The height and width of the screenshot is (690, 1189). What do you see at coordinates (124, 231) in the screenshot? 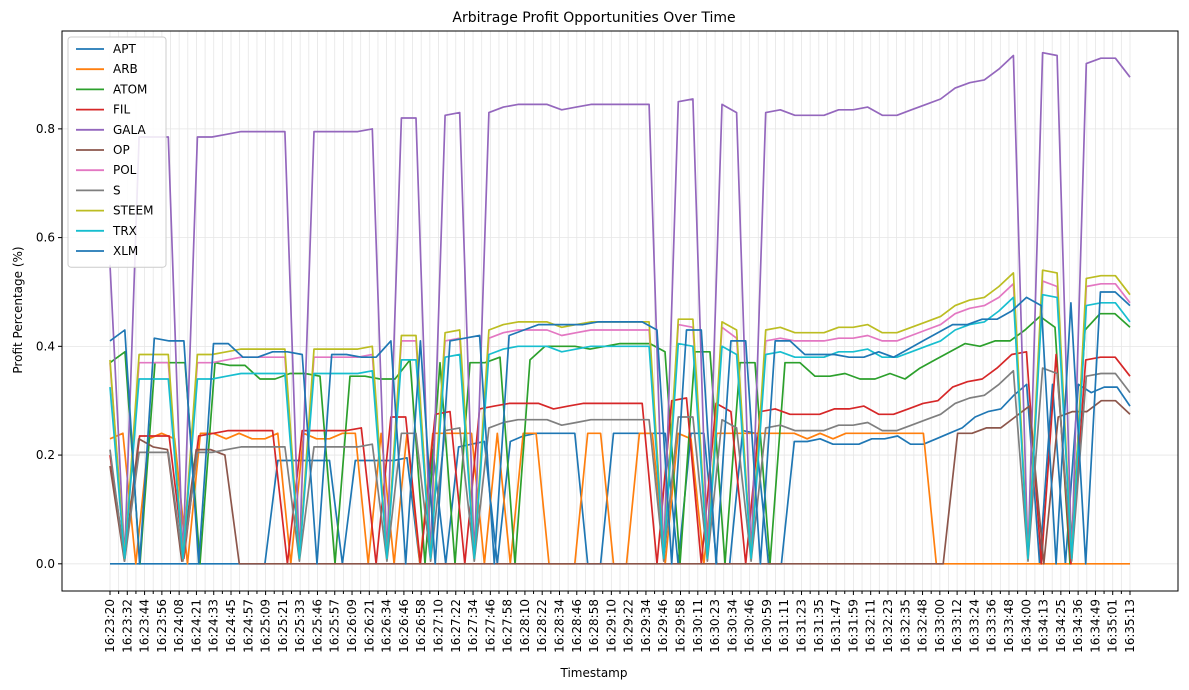
I see `legend-label: TRX` at bounding box center [124, 231].